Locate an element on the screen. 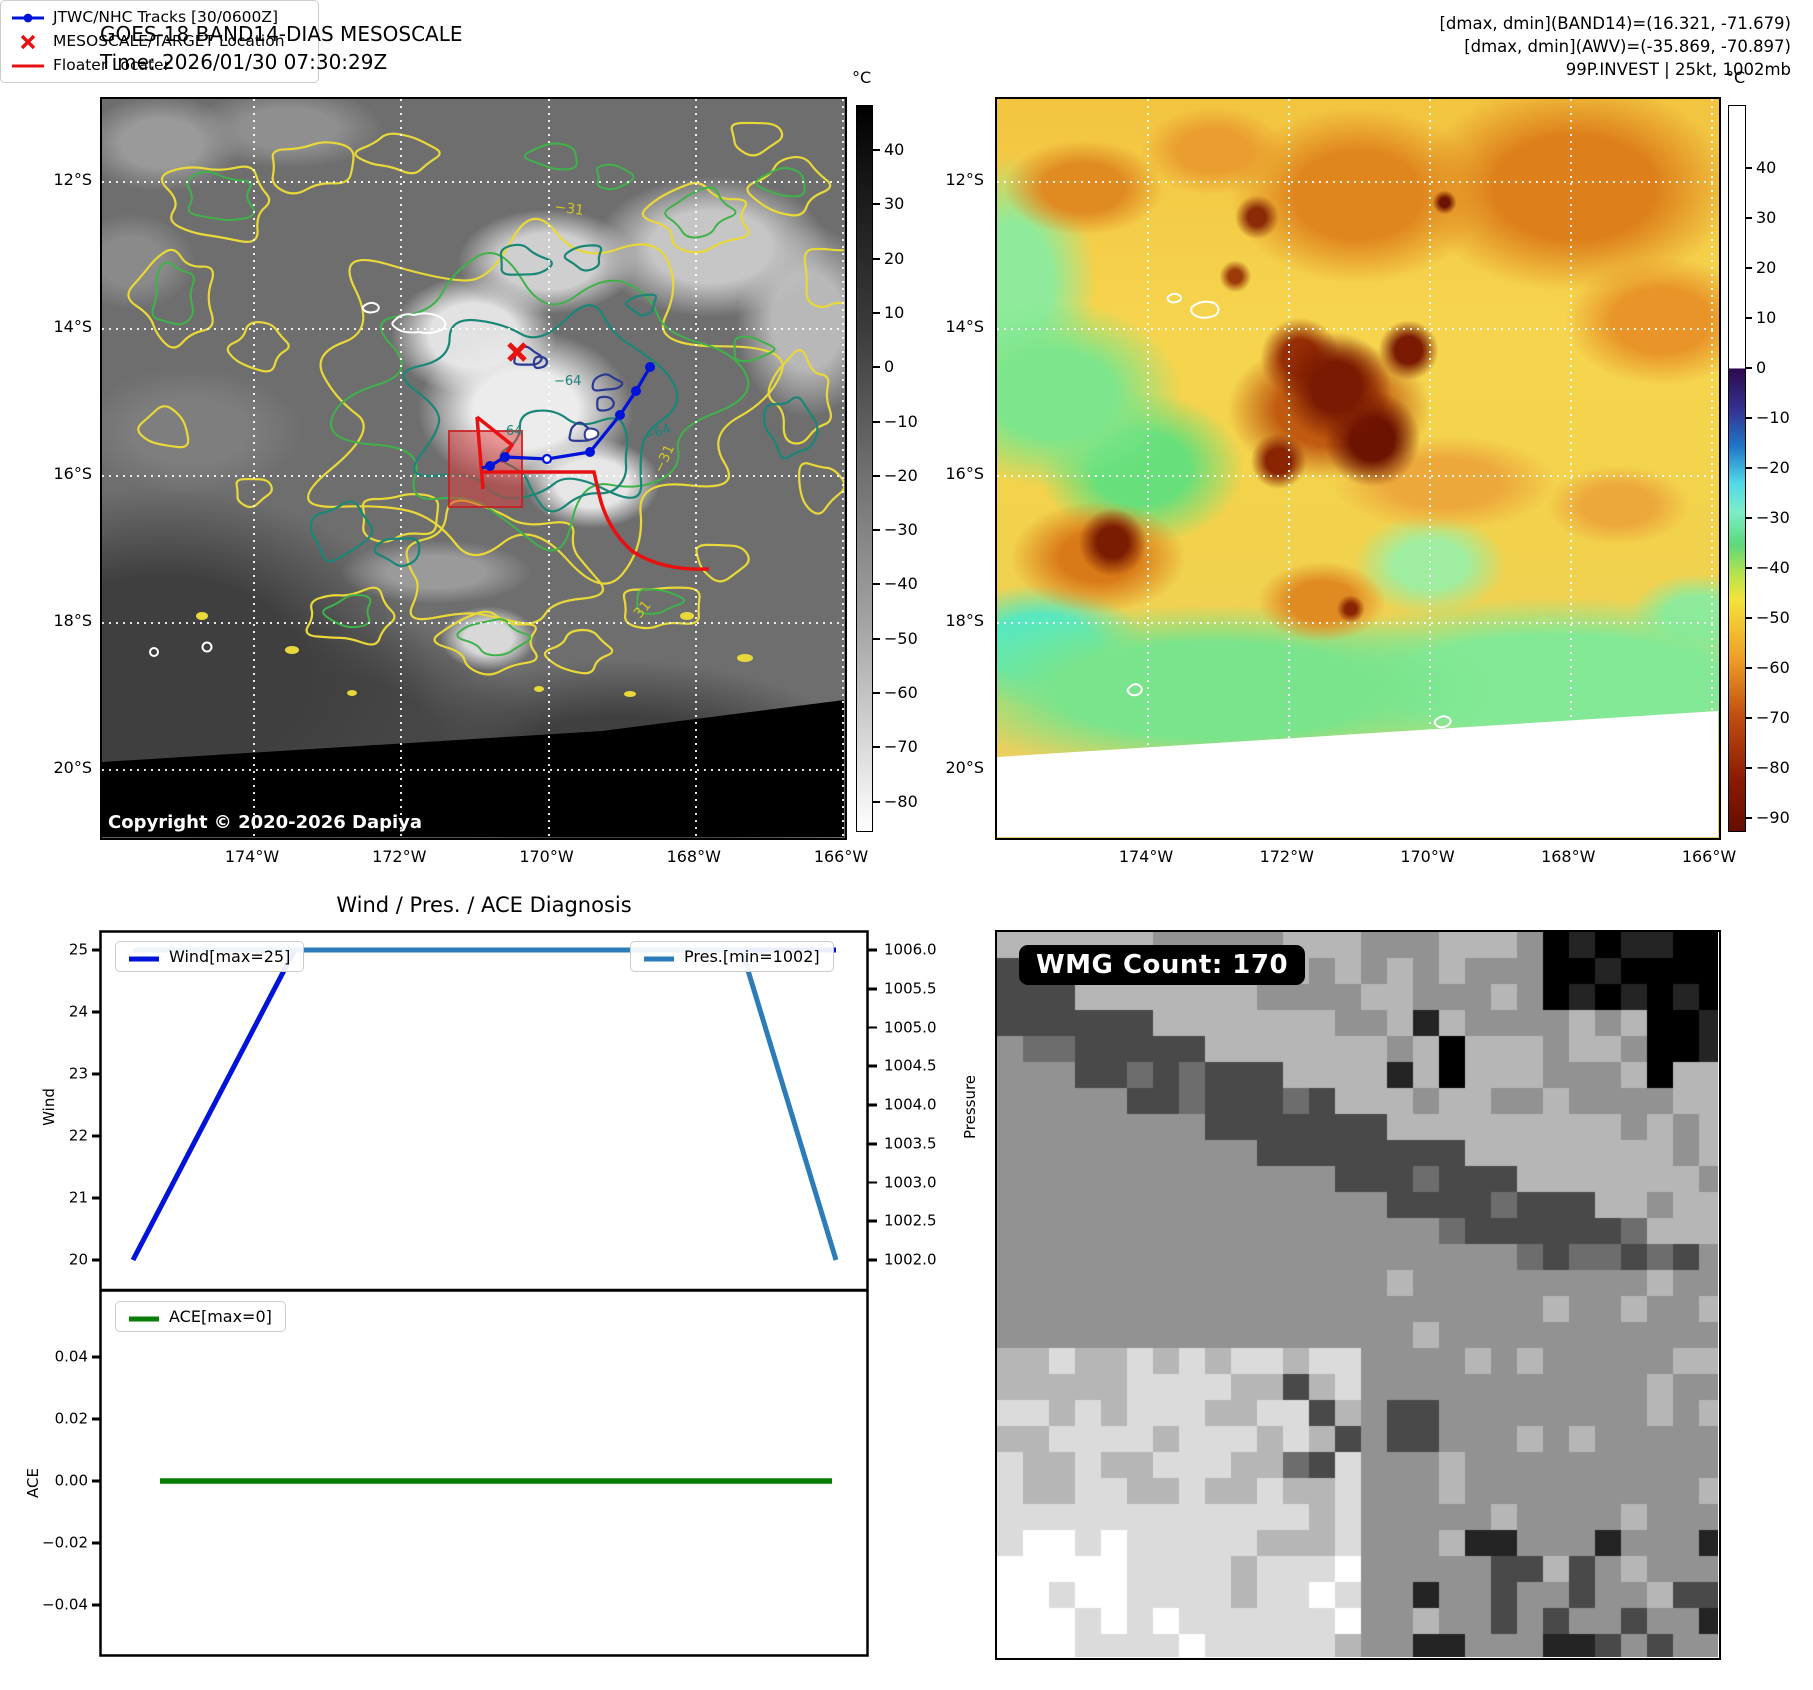 This screenshot has height=1690, width=1813. ace-tick-label: 0.00 is located at coordinates (78, 1480).